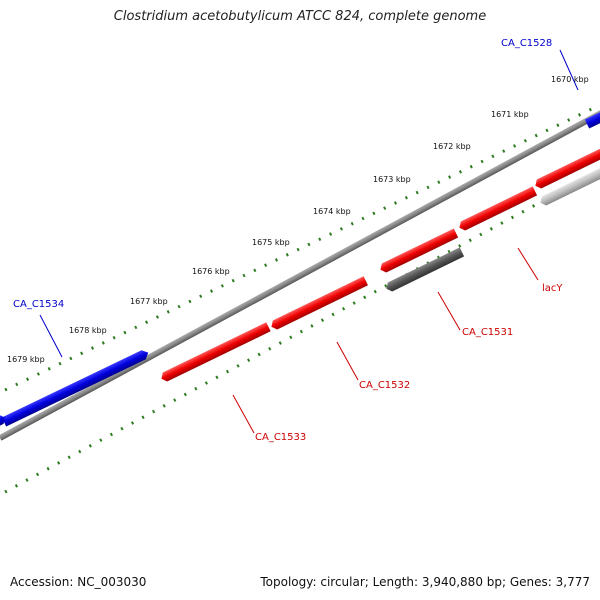 Image resolution: width=600 pixels, height=600 pixels. I want to click on gene-CA_C1534, so click(76, 387).